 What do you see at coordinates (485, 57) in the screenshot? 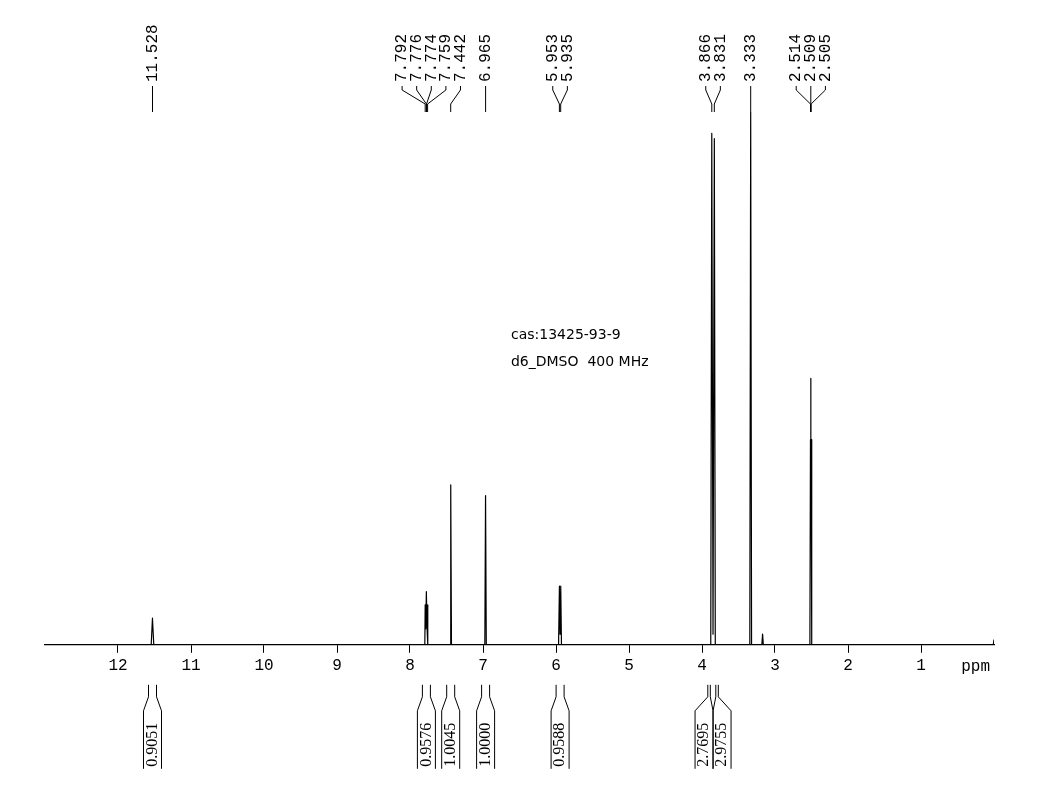
I see `text: 6.965` at bounding box center [485, 57].